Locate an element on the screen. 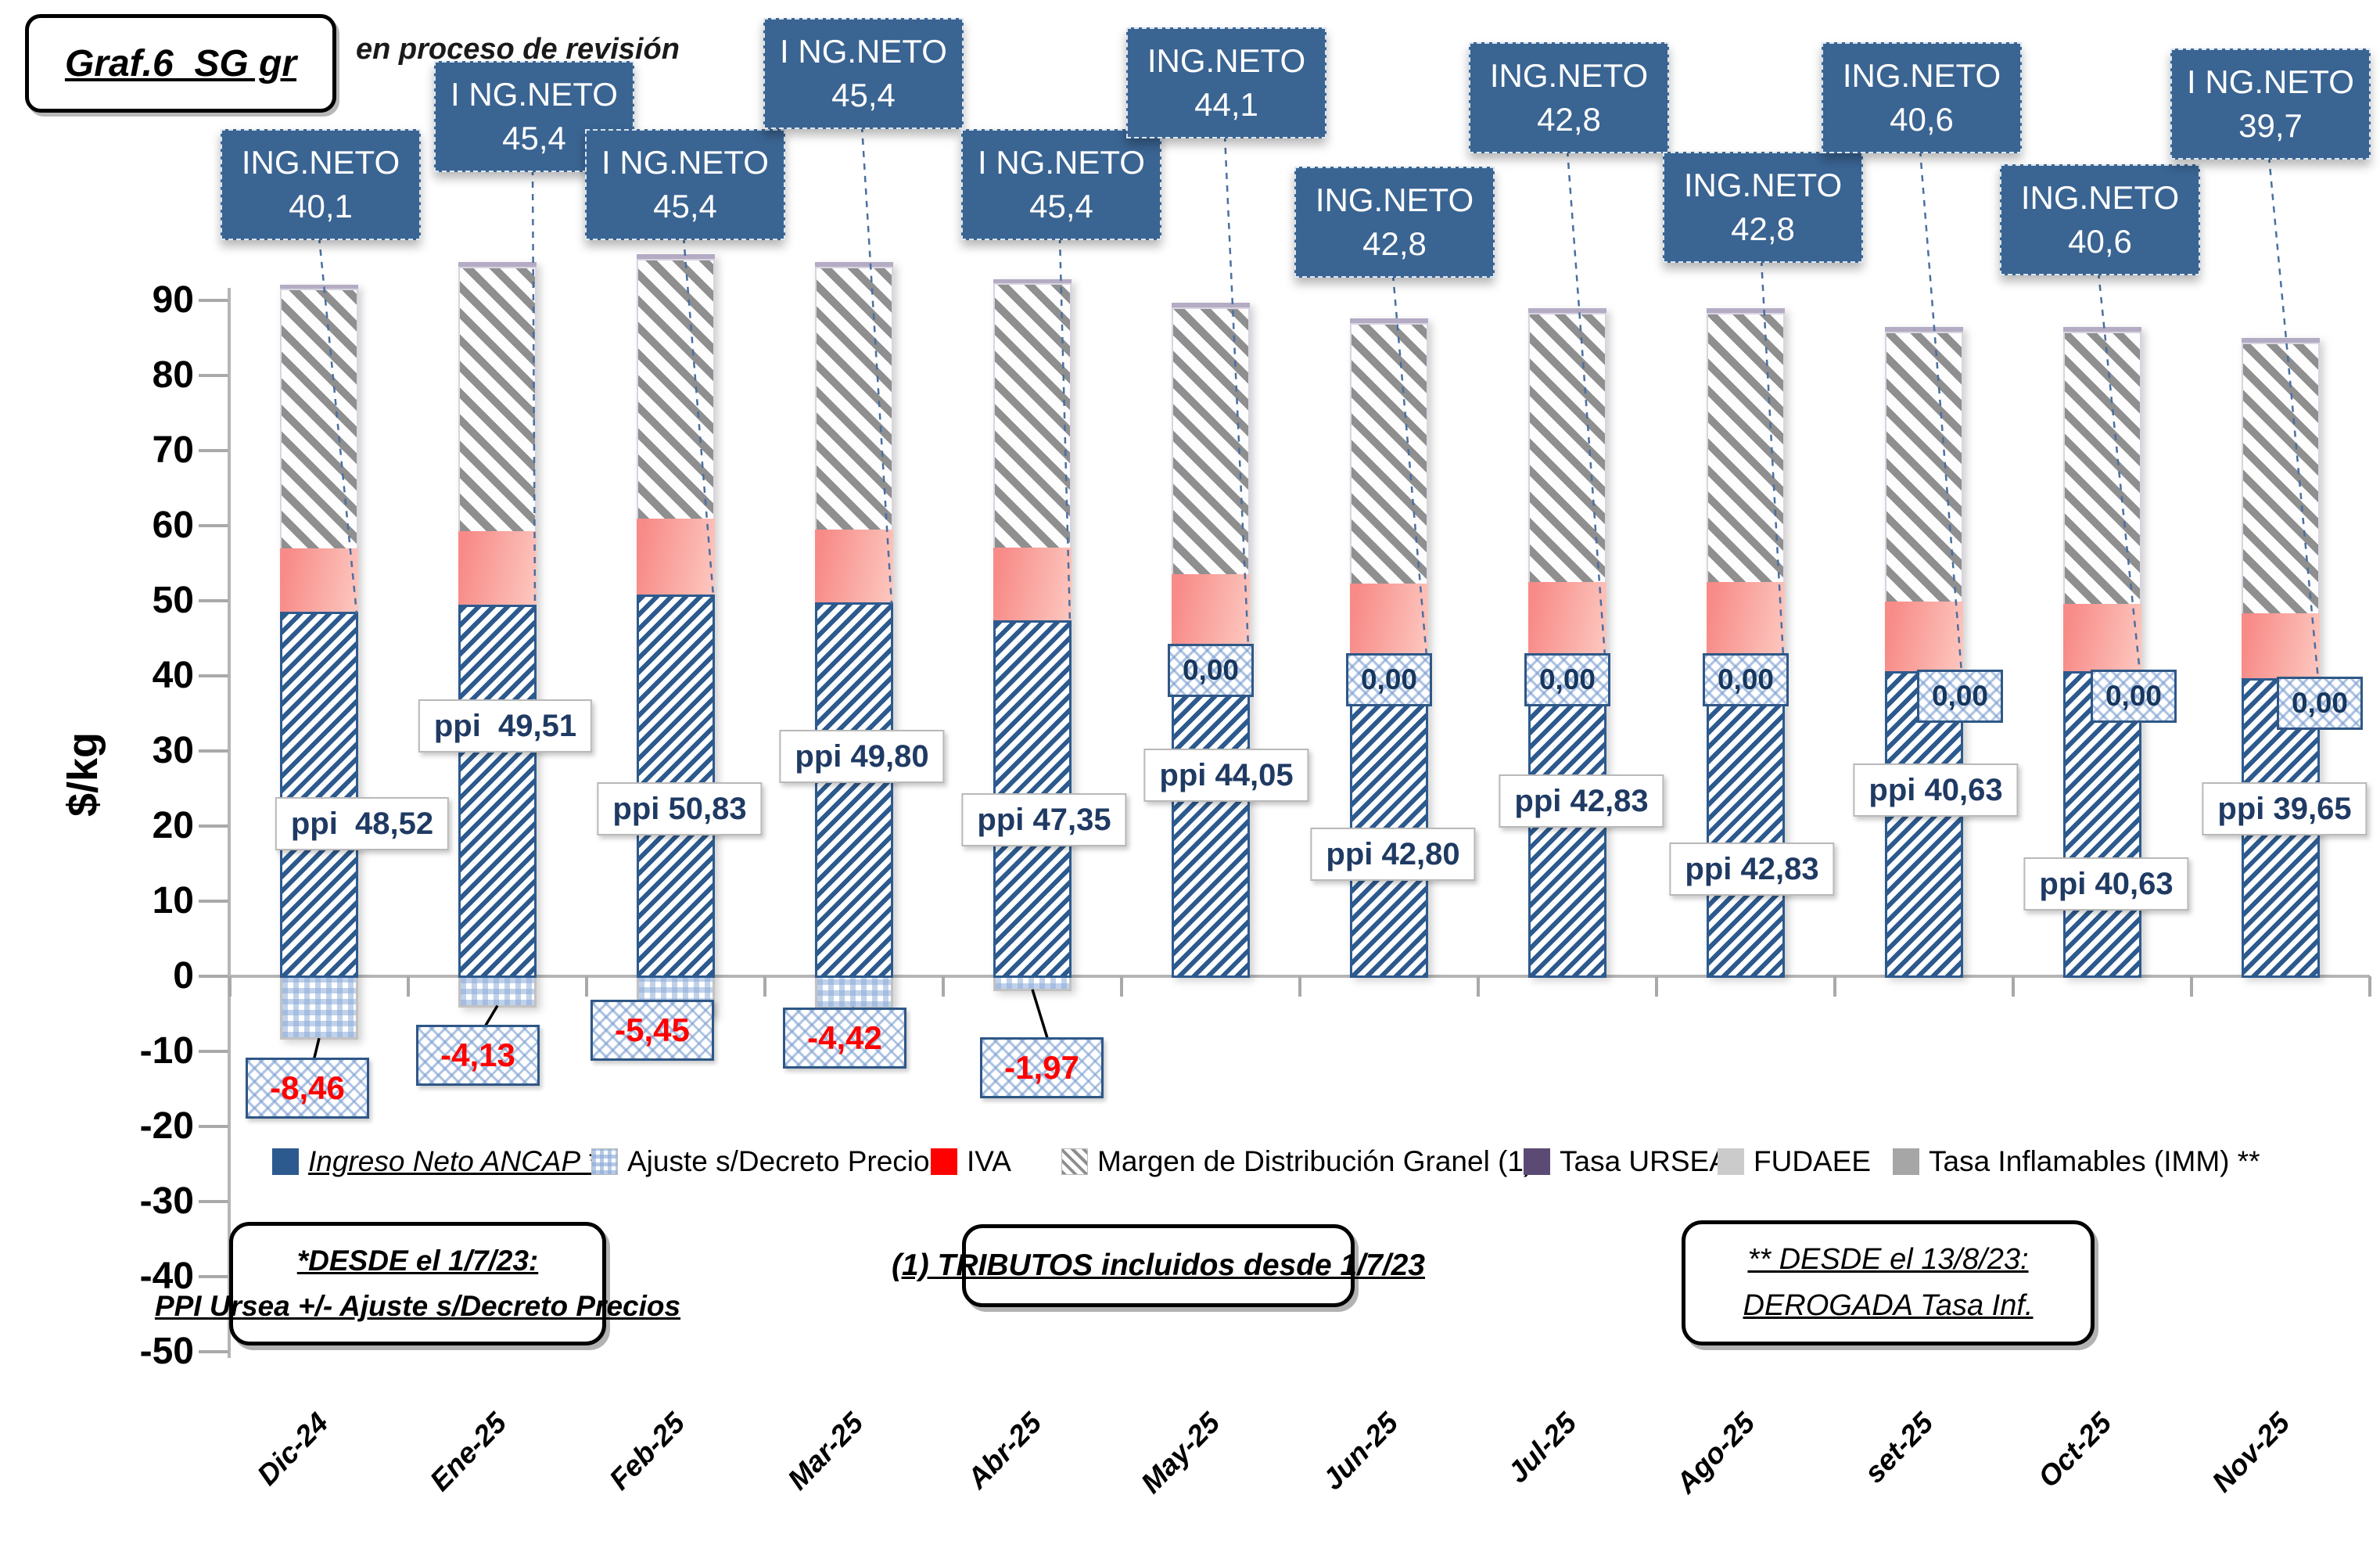 This screenshot has height=1552, width=2380. legend-item-ingreso: Ingreso Neto ANCAP * is located at coordinates (435, 1162).